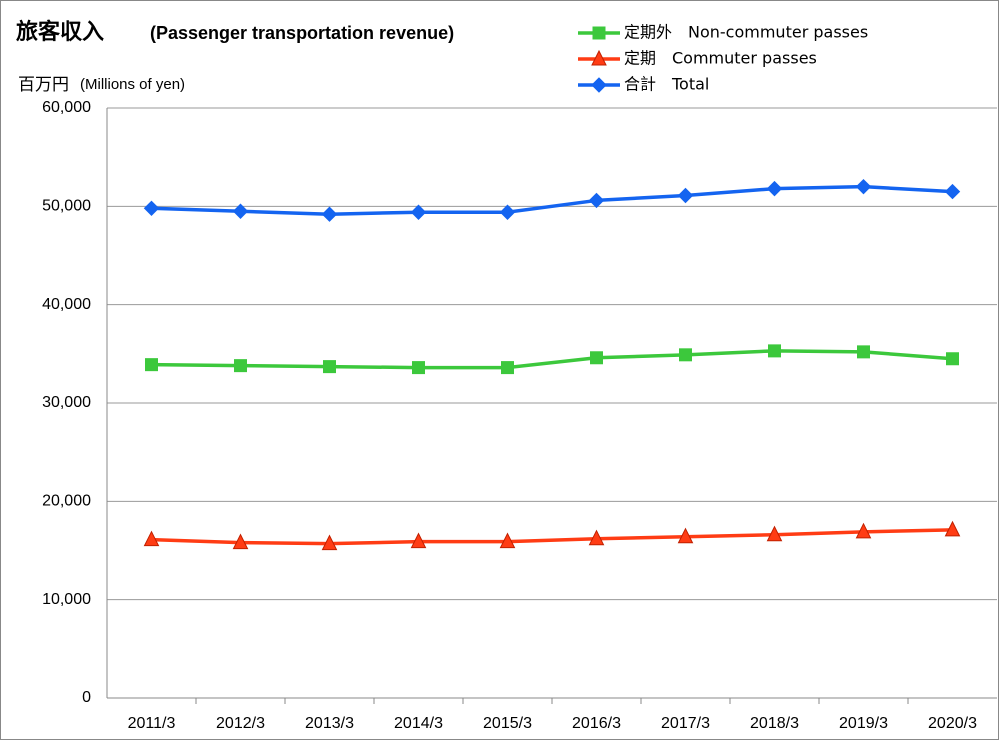 The width and height of the screenshot is (999, 744). What do you see at coordinates (132, 84) in the screenshot?
I see `y-axis-label-en: (Millions of yen)` at bounding box center [132, 84].